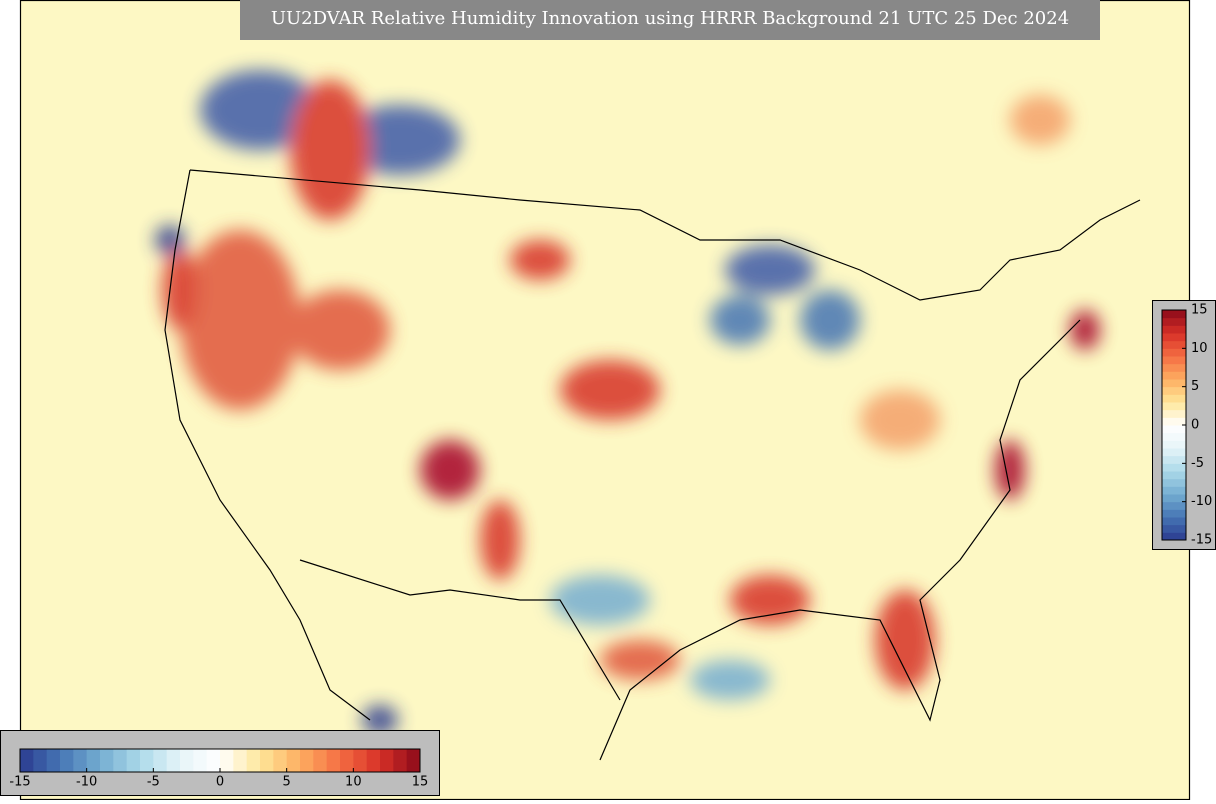 This screenshot has width=1216, height=804. What do you see at coordinates (460, 630) in the screenshot?
I see `border` at bounding box center [460, 630].